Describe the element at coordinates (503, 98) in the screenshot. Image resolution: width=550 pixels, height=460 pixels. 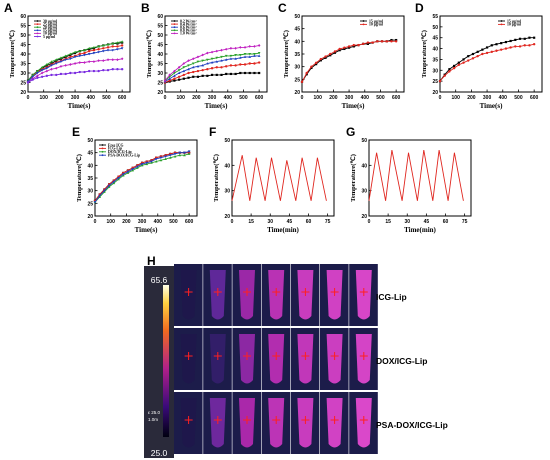
I see `x-tick-label: 400` at that location.